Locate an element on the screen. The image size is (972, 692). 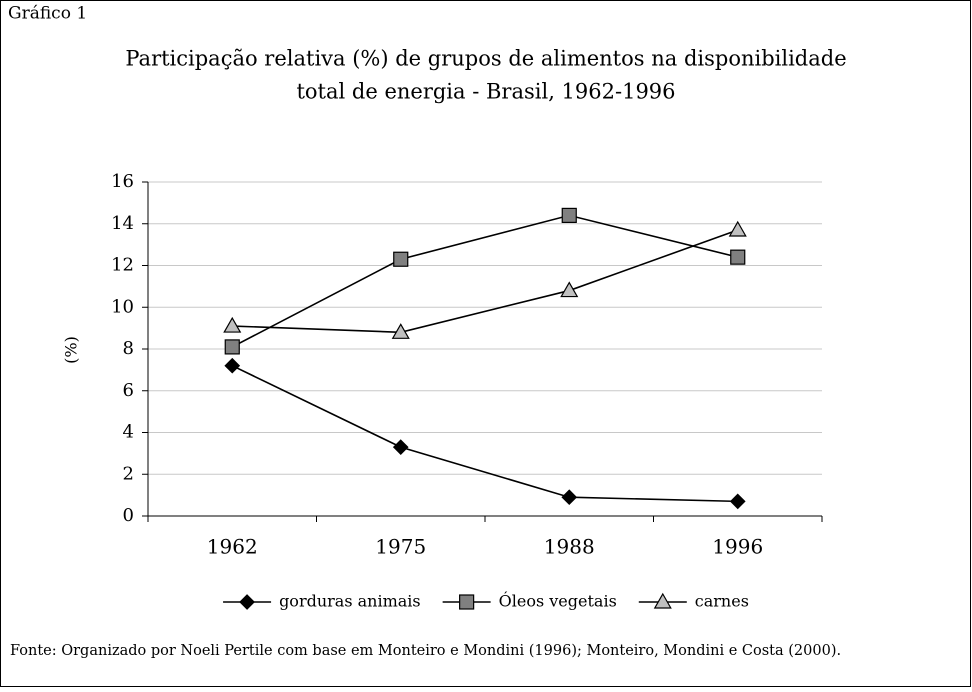
y-tick-label: 12 is located at coordinates (122, 265).